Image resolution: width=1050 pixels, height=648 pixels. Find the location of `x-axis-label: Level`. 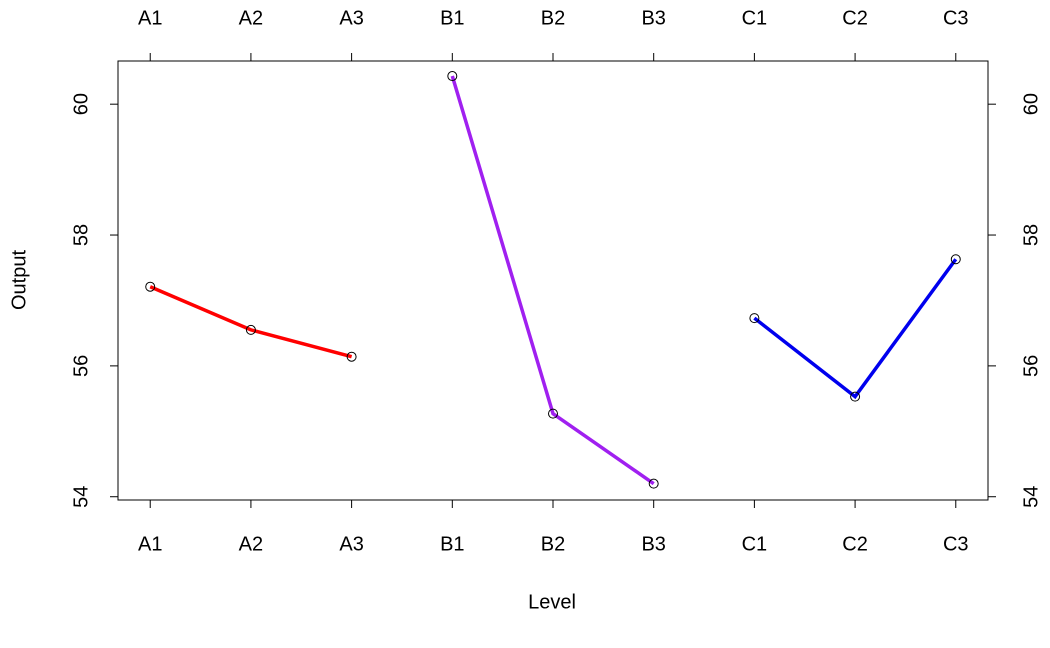

x-axis-label: Level is located at coordinates (552, 602).